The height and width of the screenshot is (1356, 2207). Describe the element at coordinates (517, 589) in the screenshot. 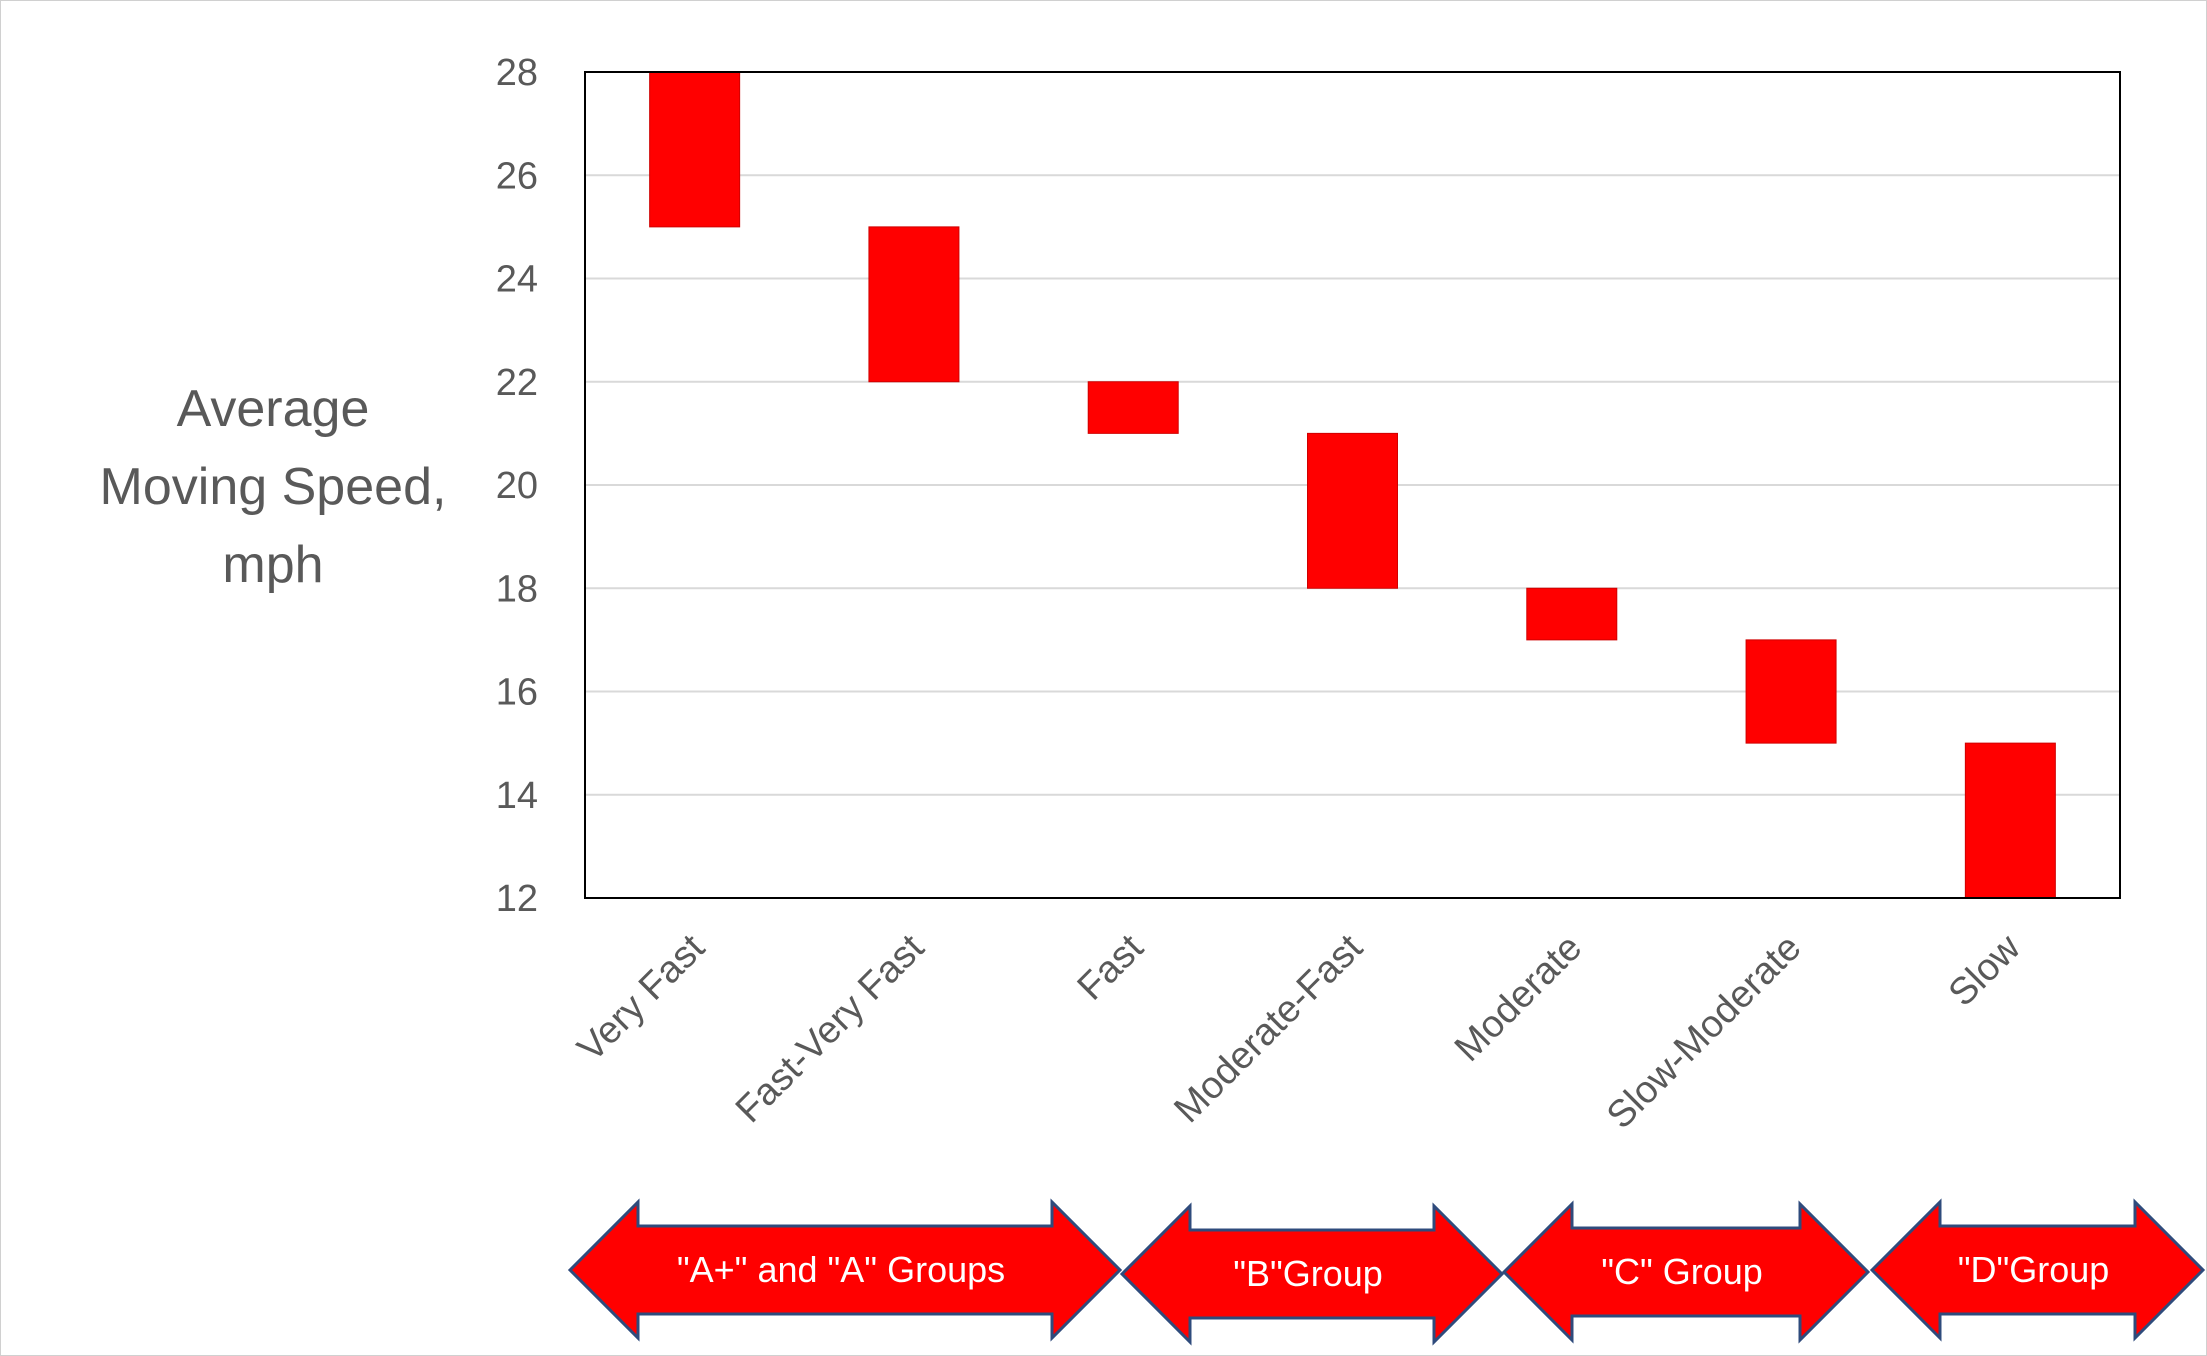

I see `y-tick-label: 18` at that location.